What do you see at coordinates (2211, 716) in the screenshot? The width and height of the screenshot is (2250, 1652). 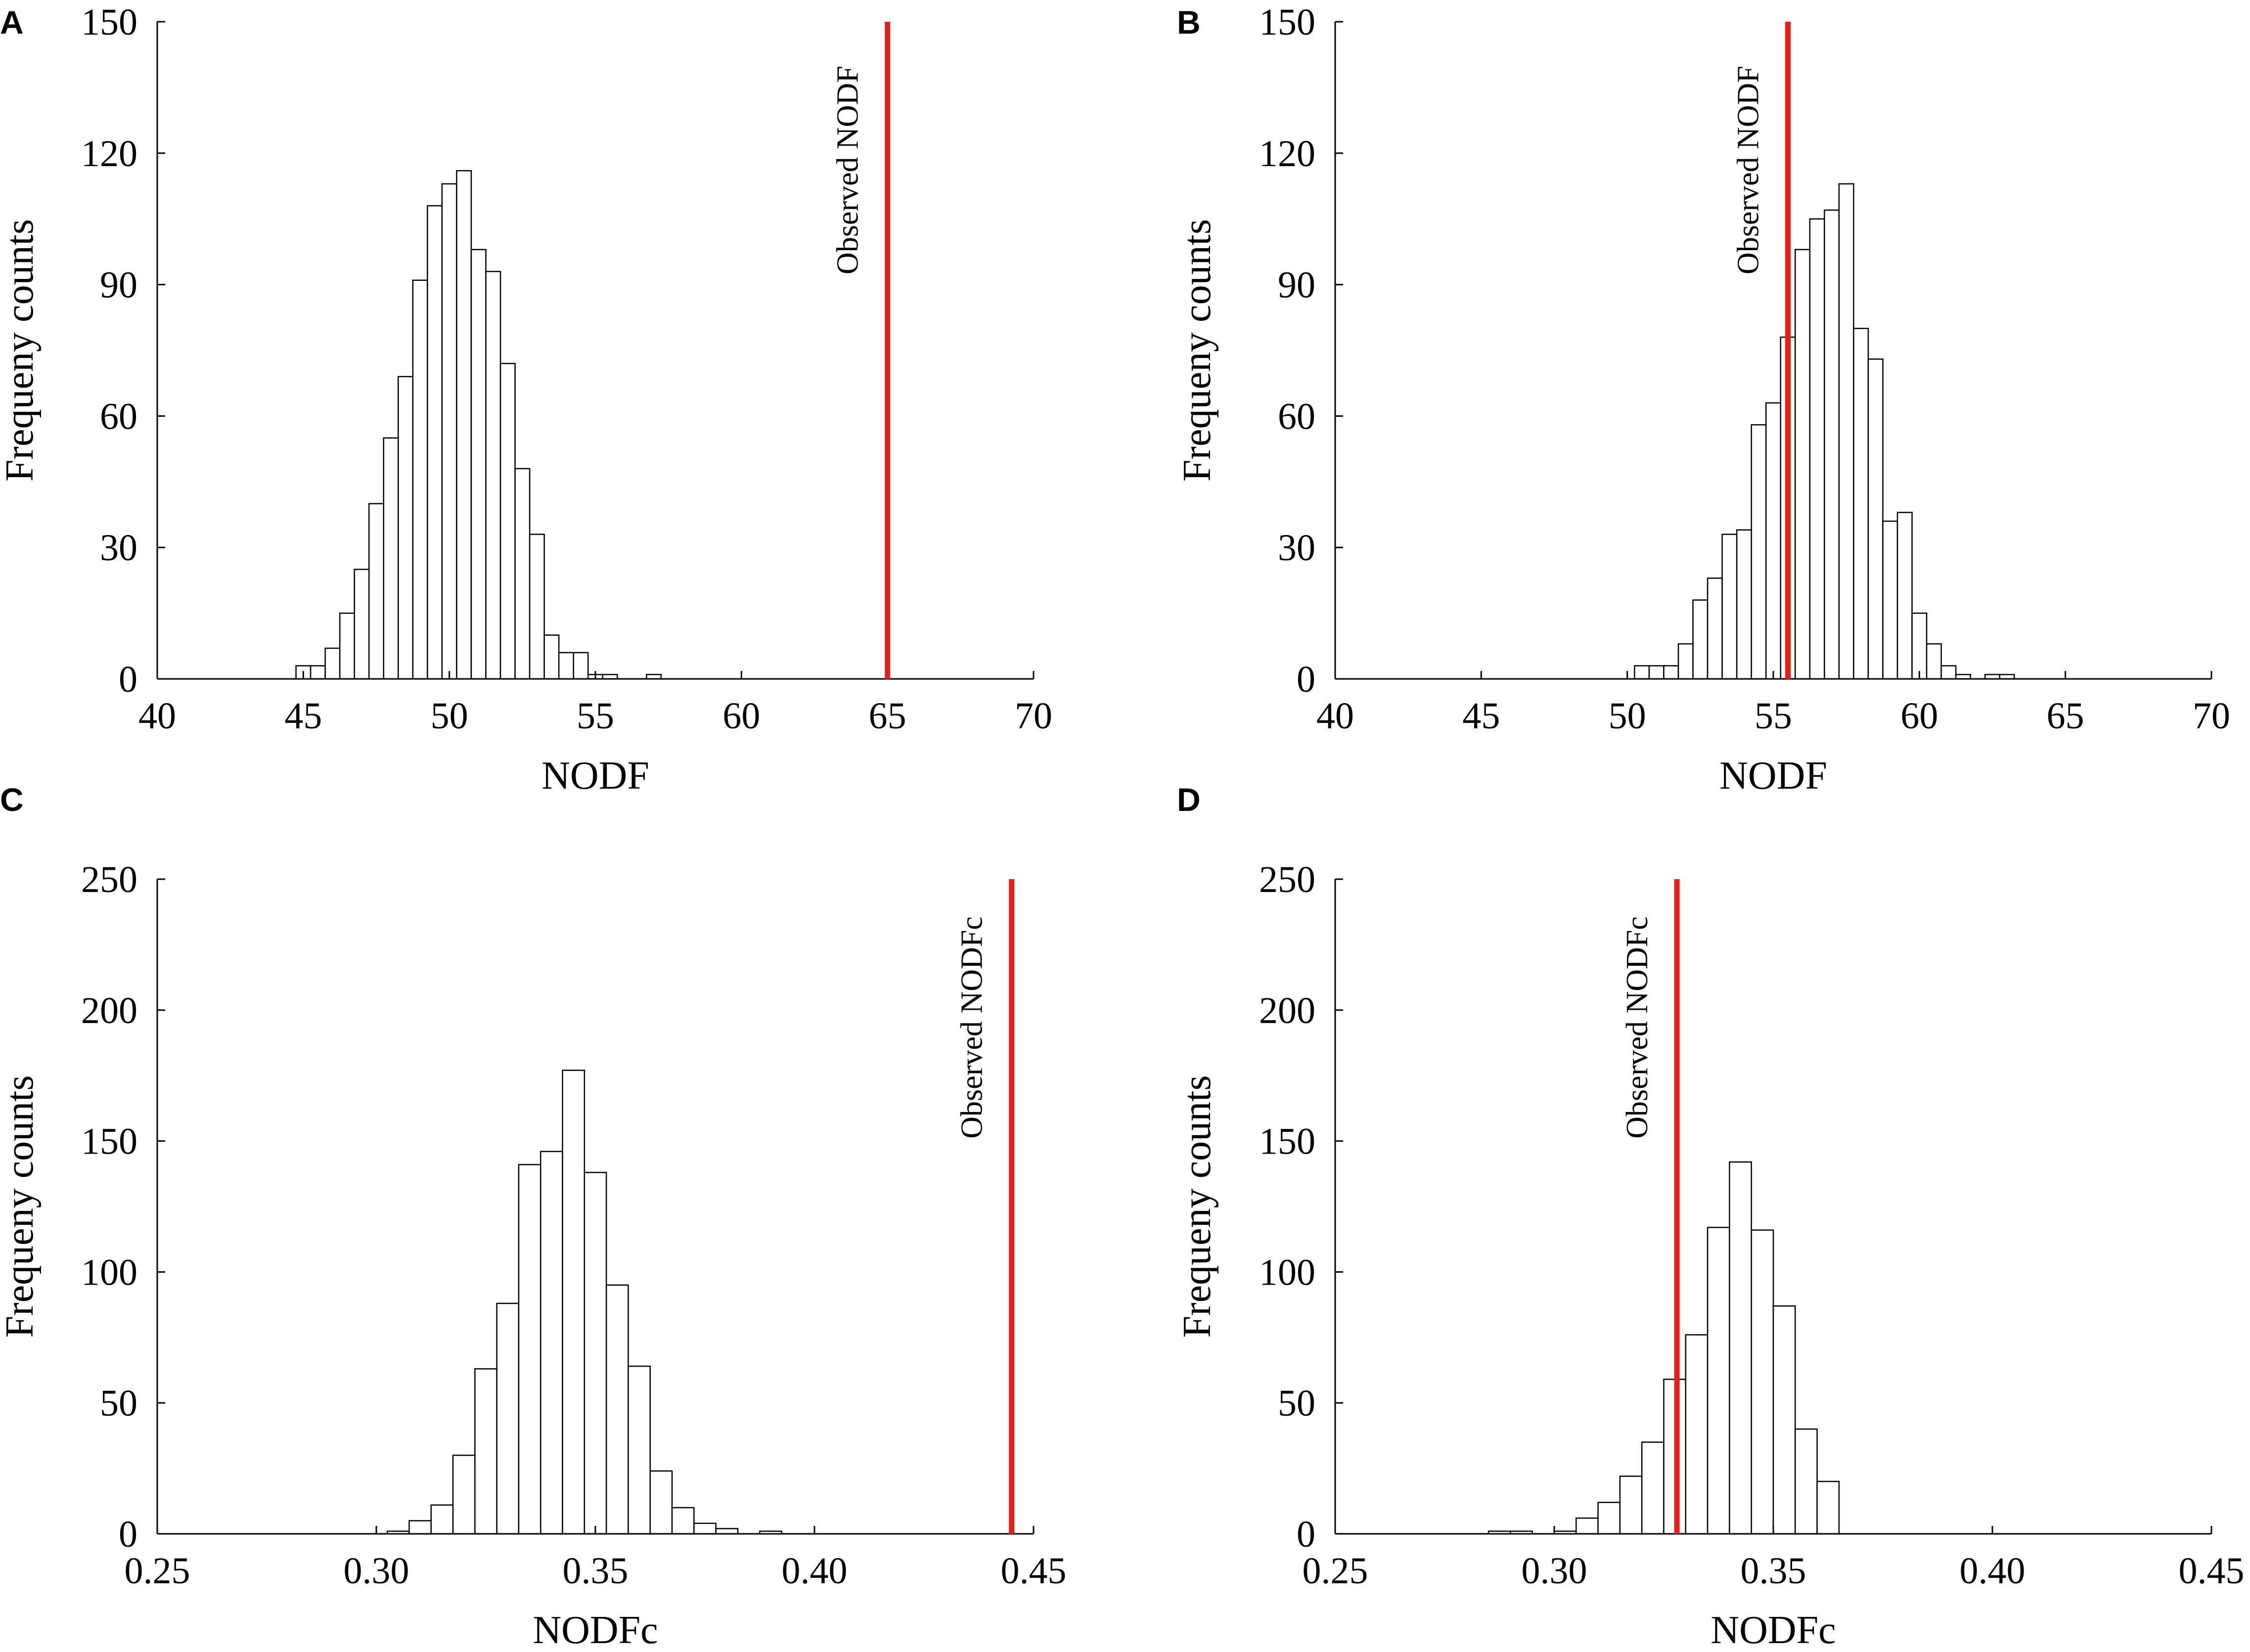 I see `x-tick-label: 70` at bounding box center [2211, 716].